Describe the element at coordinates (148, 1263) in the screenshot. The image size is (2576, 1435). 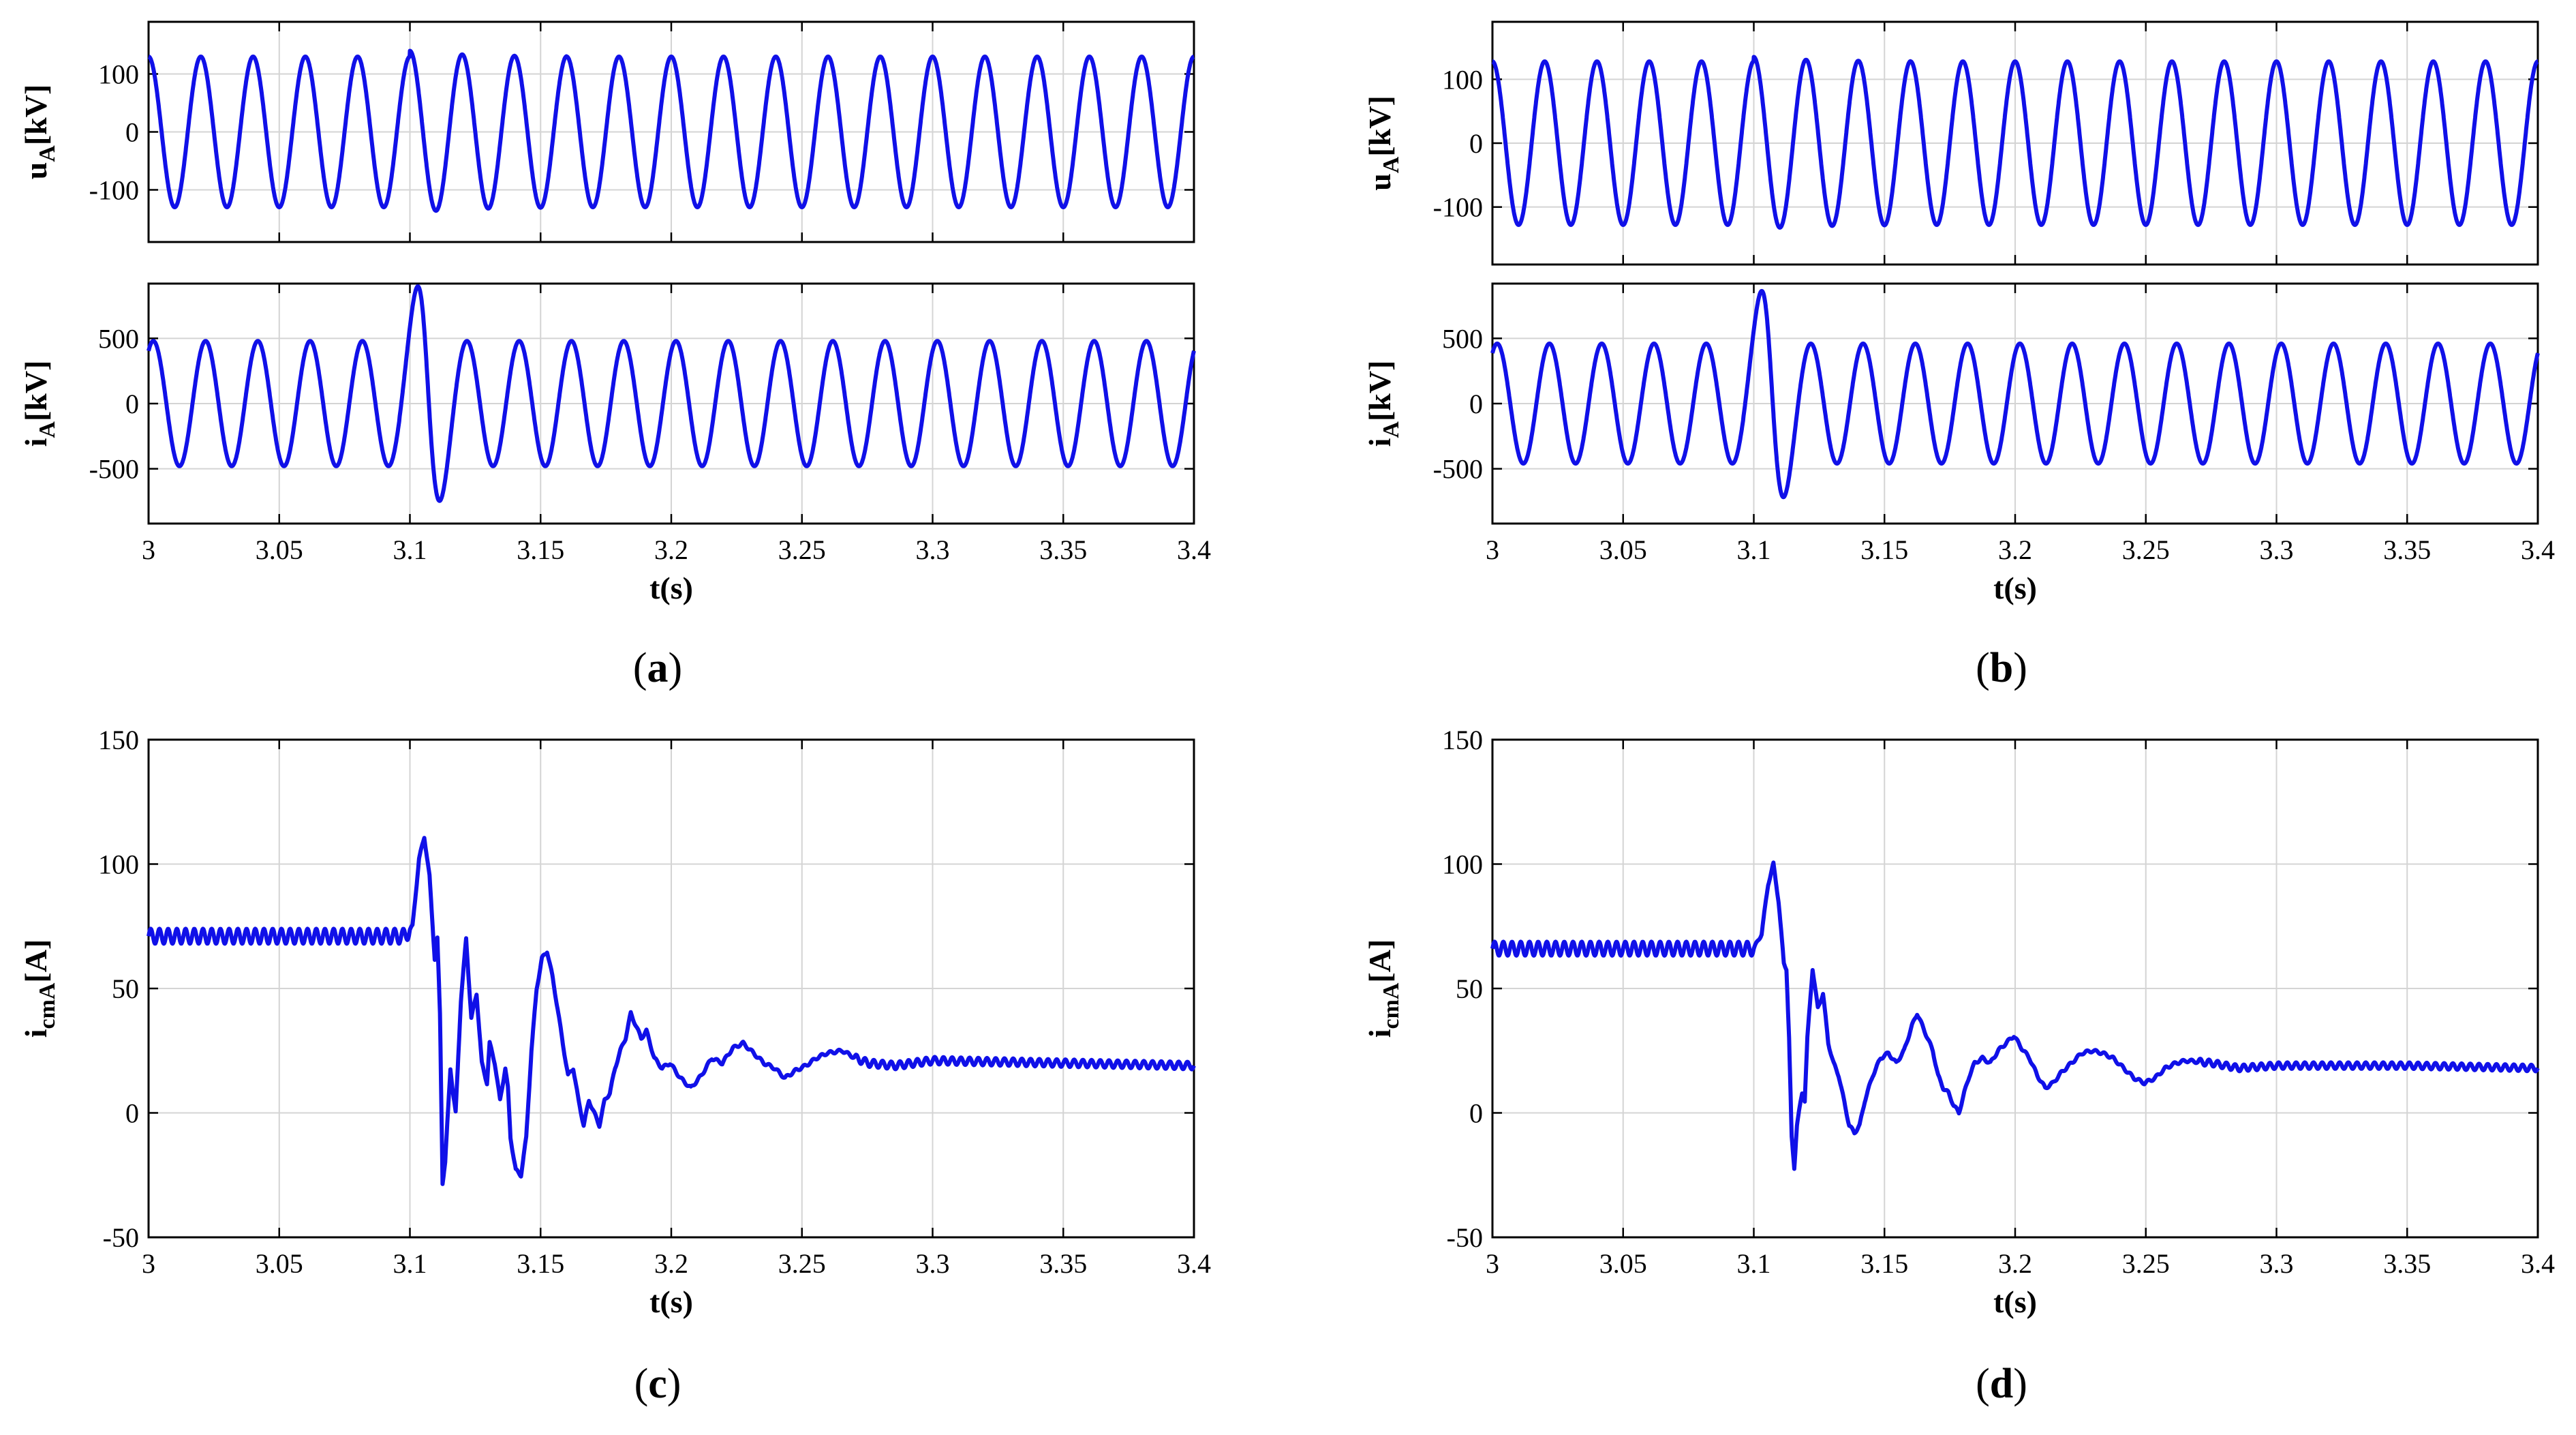
I see `panel-c-xtick-label-0: 3` at that location.